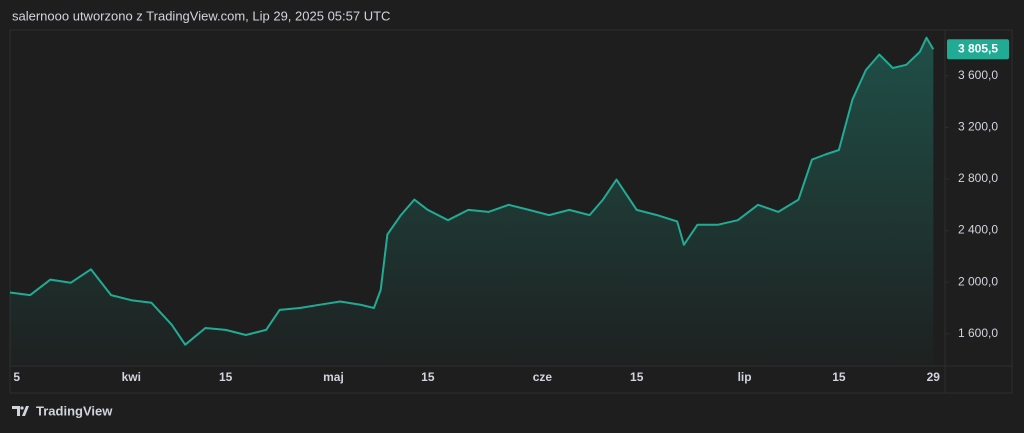 Image resolution: width=1024 pixels, height=433 pixels. What do you see at coordinates (745, 377) in the screenshot?
I see `x-tick-label: lip` at bounding box center [745, 377].